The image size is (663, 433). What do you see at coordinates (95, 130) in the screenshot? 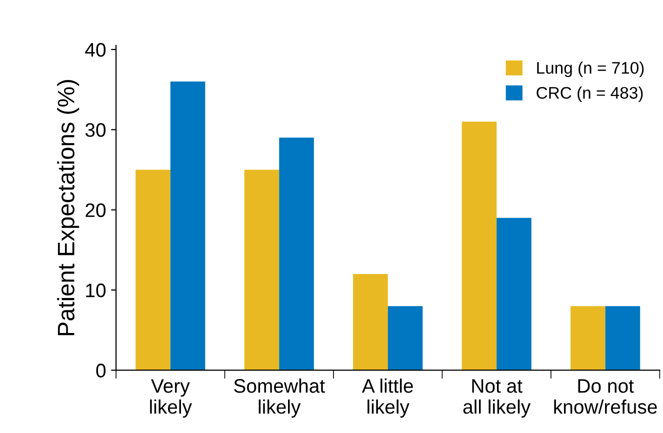
I see `y-tick-label: 30` at bounding box center [95, 130].